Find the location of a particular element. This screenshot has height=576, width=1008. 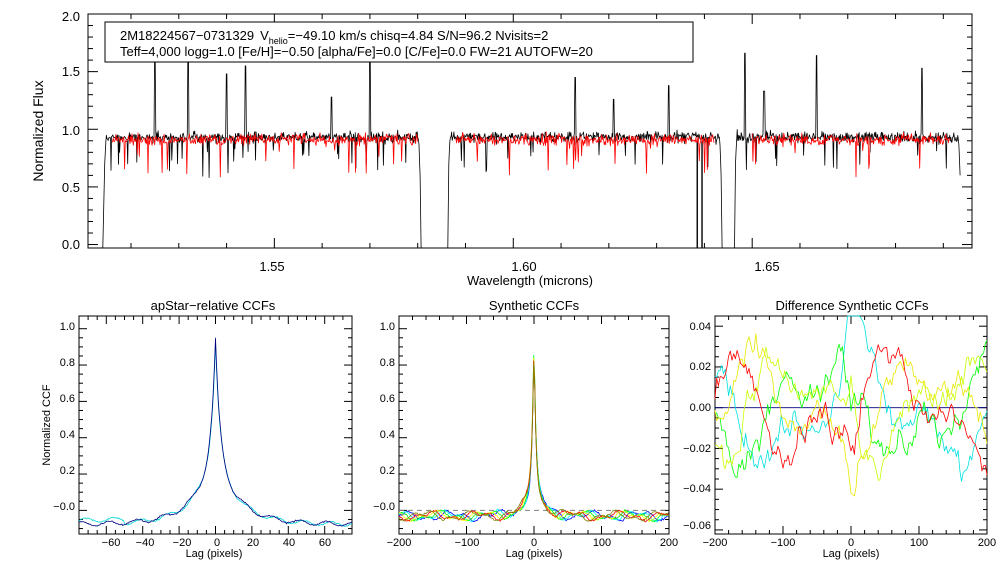

visit-2-ccf-line is located at coordinates (215, 434).